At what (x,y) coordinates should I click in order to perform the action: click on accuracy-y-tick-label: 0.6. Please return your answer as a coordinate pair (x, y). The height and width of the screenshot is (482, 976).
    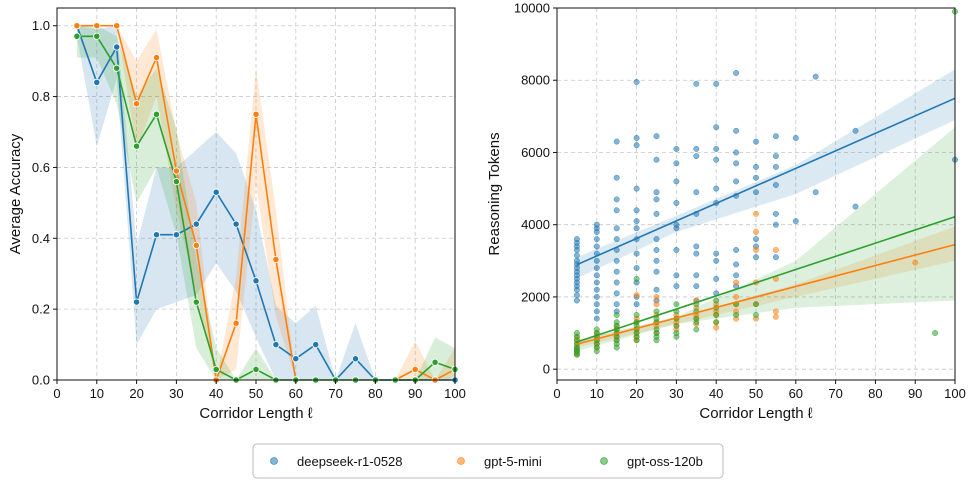
    Looking at the image, I should click on (41, 167).